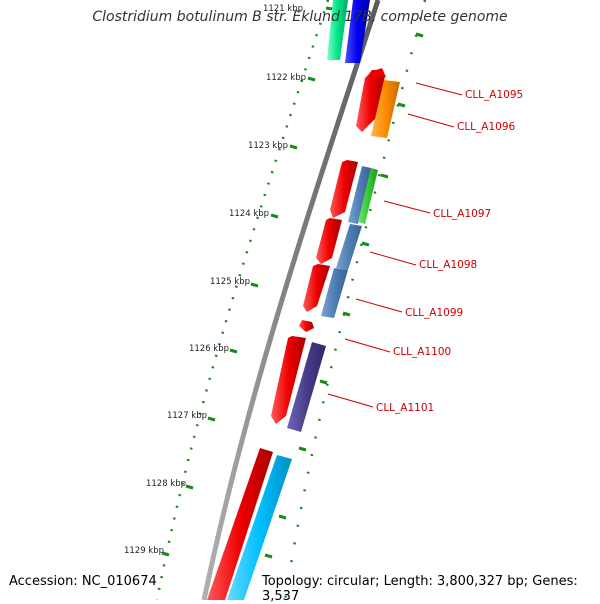 The image size is (600, 604). I want to click on tick-label-1127: 1127 kbp, so click(187, 416).